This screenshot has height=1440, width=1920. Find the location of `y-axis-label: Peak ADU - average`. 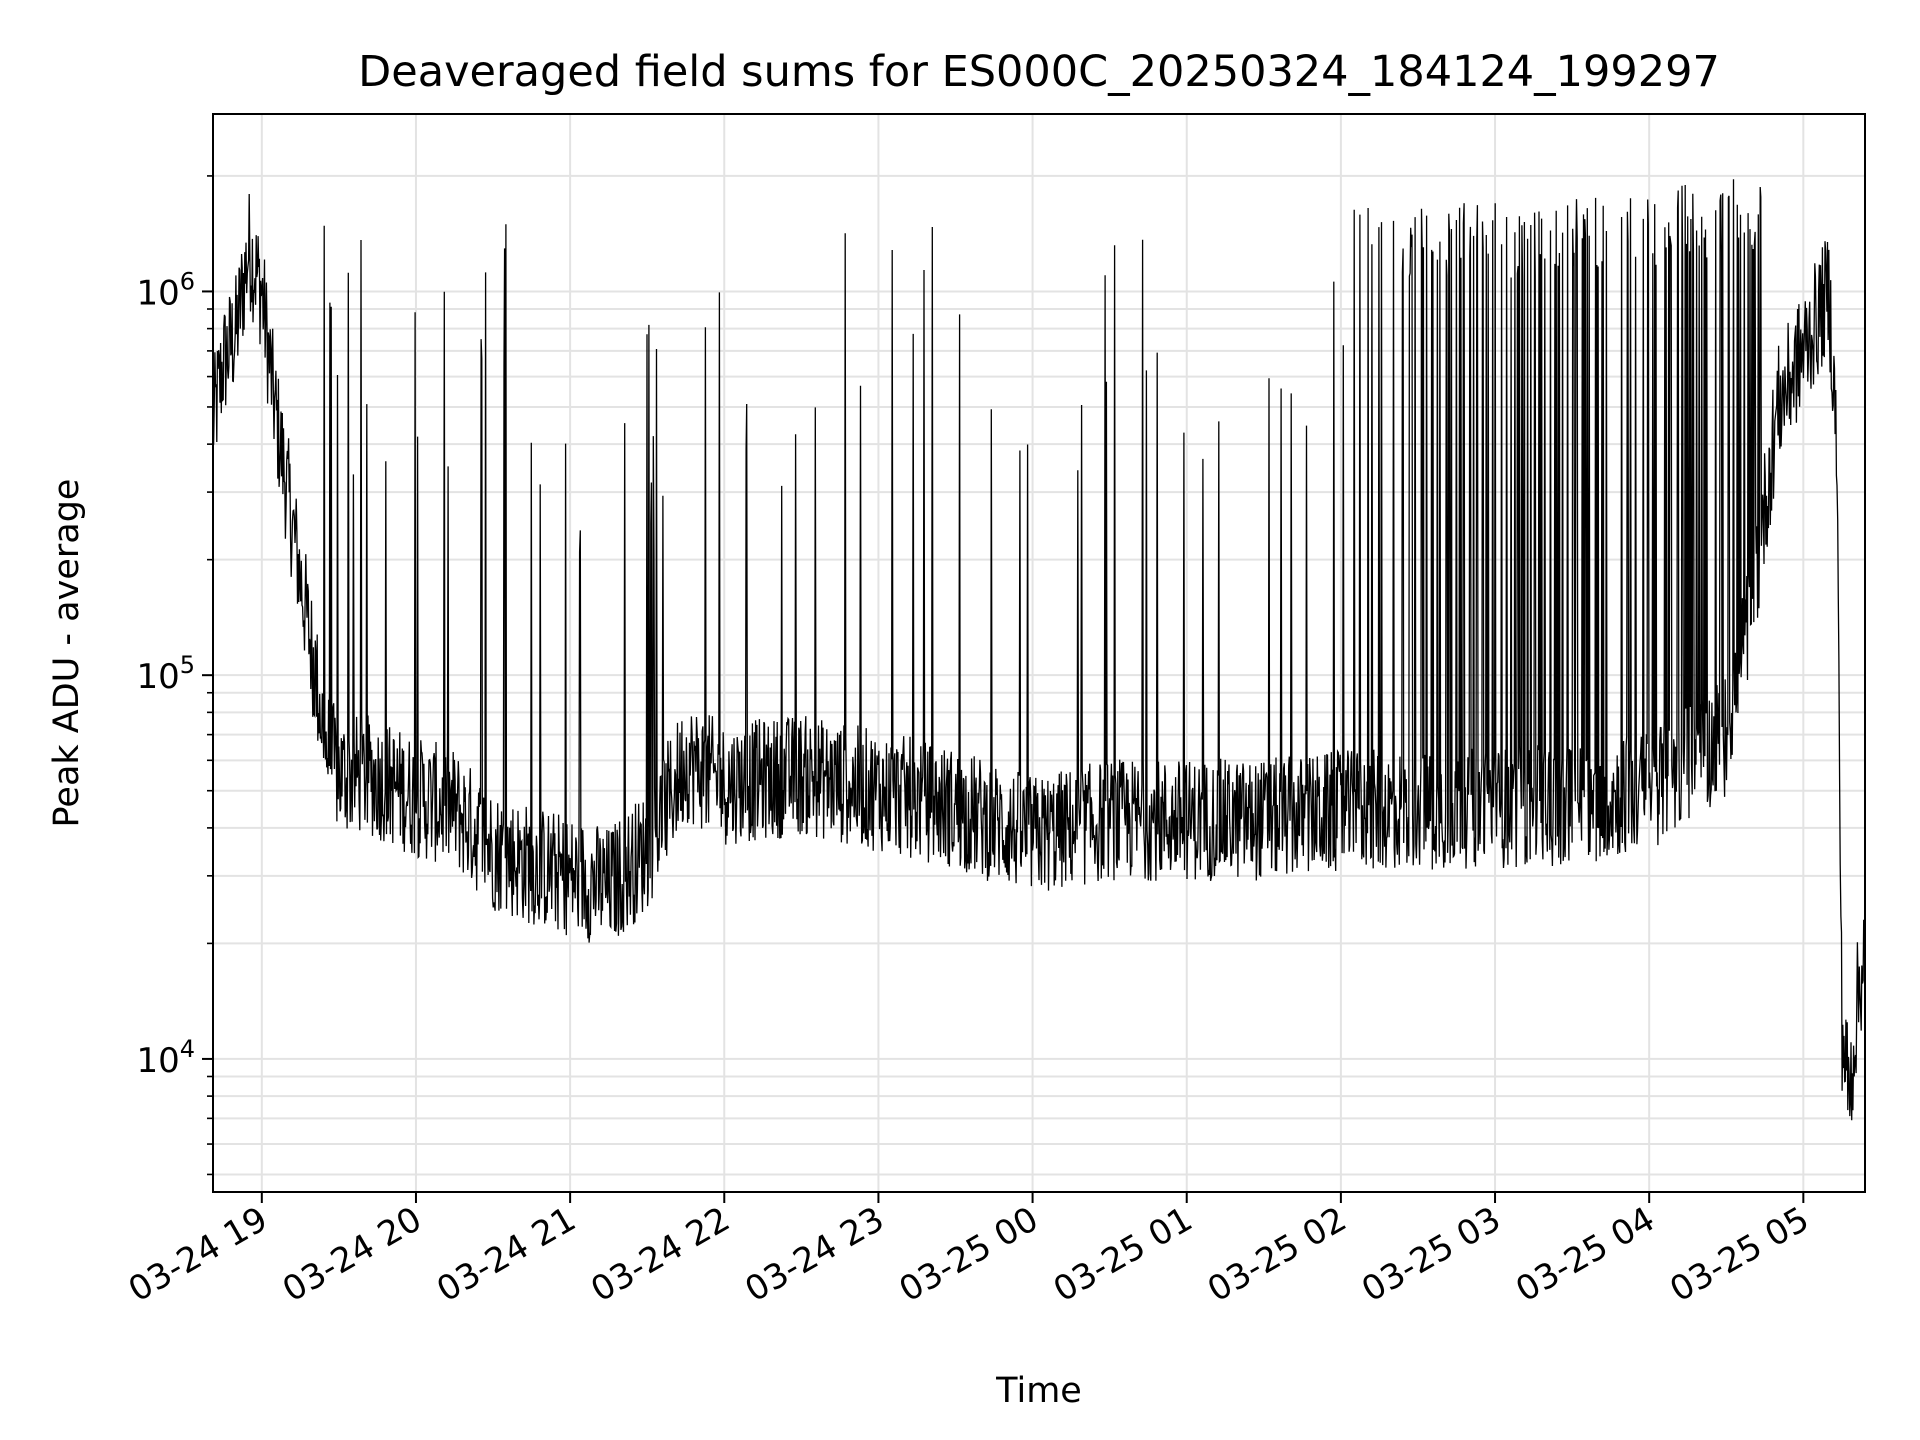

y-axis-label: Peak ADU - average is located at coordinates (67, 653).